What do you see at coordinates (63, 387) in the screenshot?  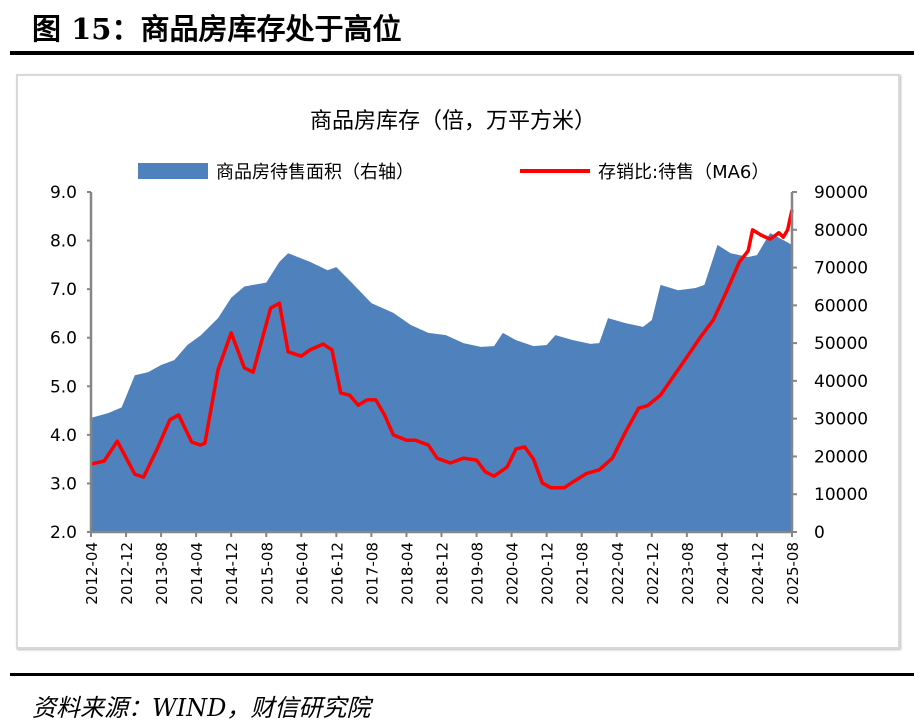 I see `y-left-tick-label: 5.0` at bounding box center [63, 387].